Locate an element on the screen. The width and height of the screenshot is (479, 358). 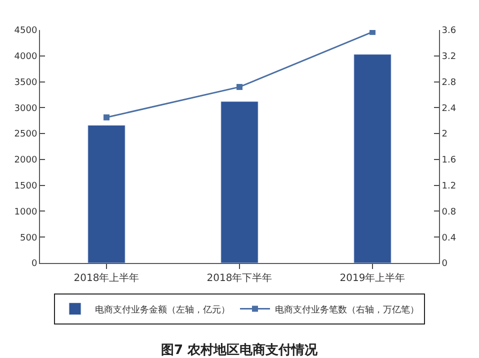
y-tick-label: 3500 is located at coordinates (26, 83).